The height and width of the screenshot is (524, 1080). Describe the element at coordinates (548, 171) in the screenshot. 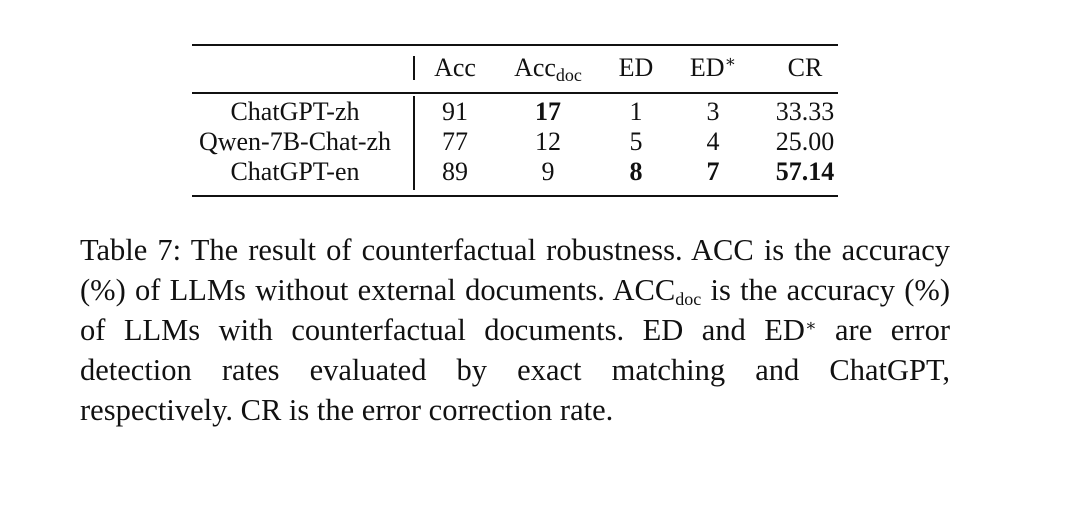

I see `table-cell: 9` at that location.